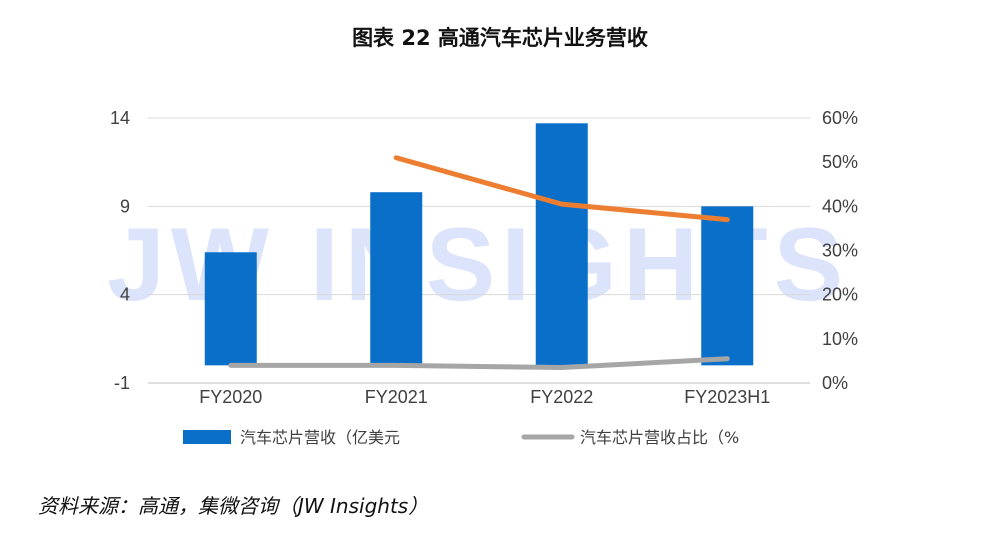 This screenshot has width=1000, height=542. I want to click on x-axis: FY2020 FY2021 FY2022 FY2023H1, so click(484, 397).